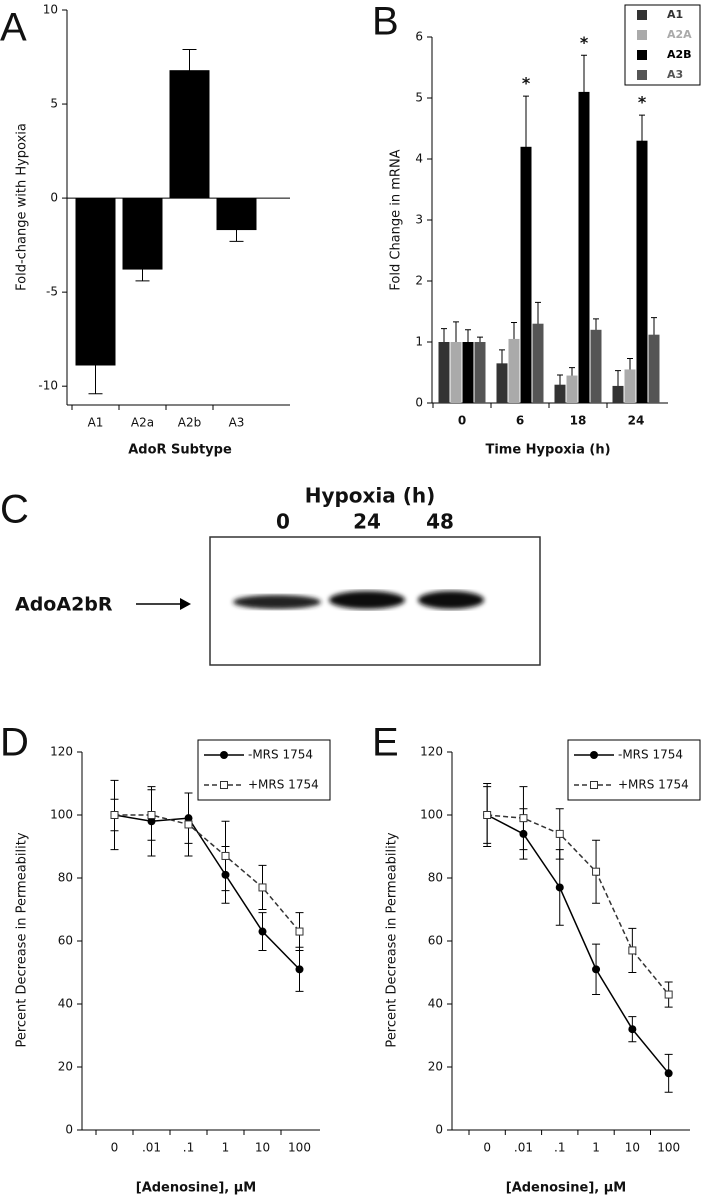 The height and width of the screenshot is (1200, 708). I want to click on x-tick-label: 24, so click(636, 421).